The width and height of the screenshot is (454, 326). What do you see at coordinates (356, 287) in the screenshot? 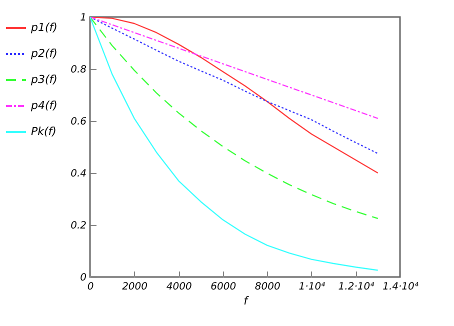
I see `x-tick-label: 1.2·10⁴` at bounding box center [356, 287].